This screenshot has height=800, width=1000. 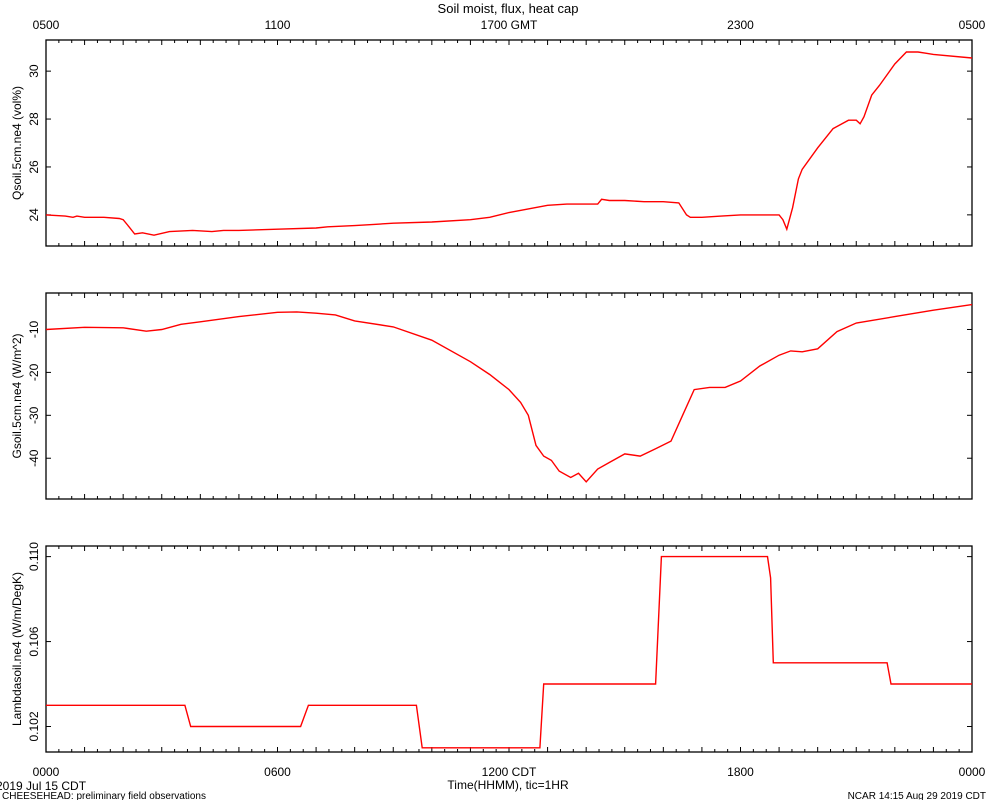 I want to click on x-tick-label: 1700 GMT, so click(x=509, y=25).